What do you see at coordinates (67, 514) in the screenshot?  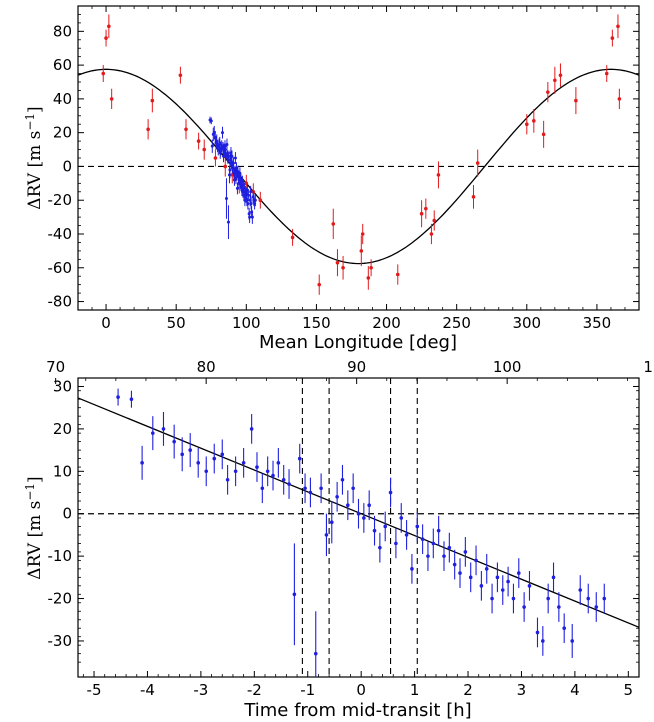 I see `bottom-ytick-label: 0` at bounding box center [67, 514].